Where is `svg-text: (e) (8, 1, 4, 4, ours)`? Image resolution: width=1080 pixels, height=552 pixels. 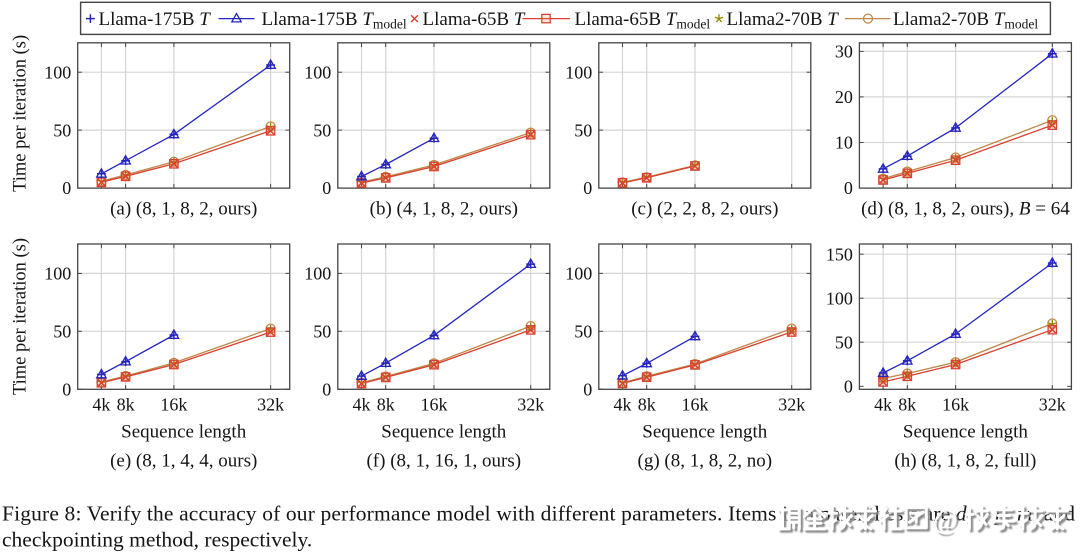 svg-text: (e) (8, 1, 4, 4, ours) is located at coordinates (183, 461).